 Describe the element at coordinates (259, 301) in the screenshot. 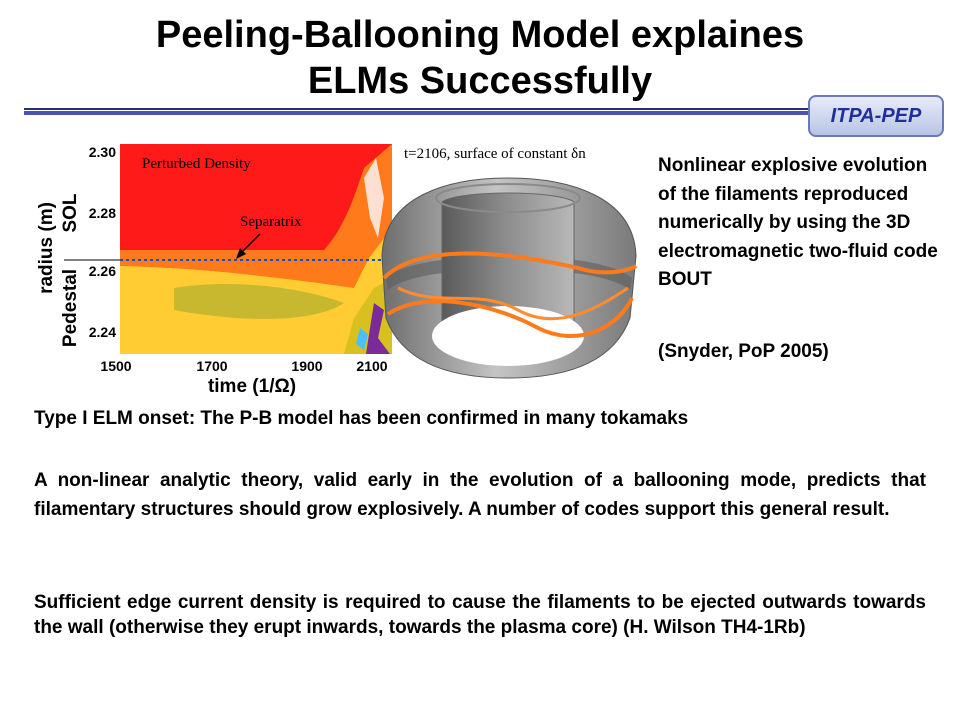

I see `contour-olive` at that location.